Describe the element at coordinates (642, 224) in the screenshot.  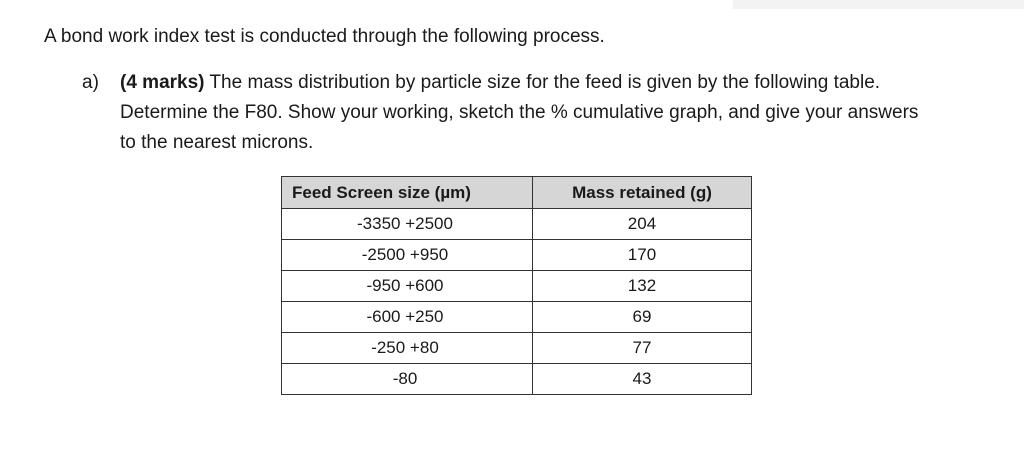
I see `cell-mass: 204` at that location.